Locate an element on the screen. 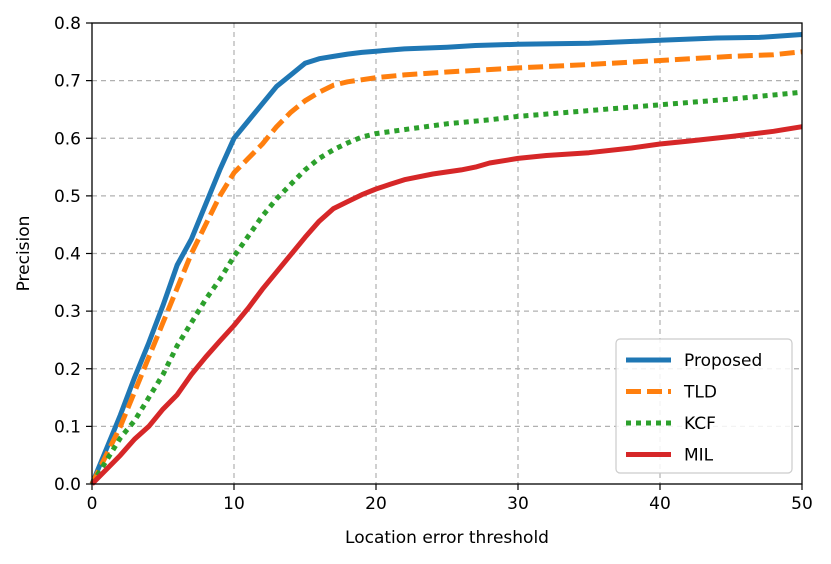 The image size is (831, 564). legend: Proposed TLD KCF MIL is located at coordinates (704, 406).